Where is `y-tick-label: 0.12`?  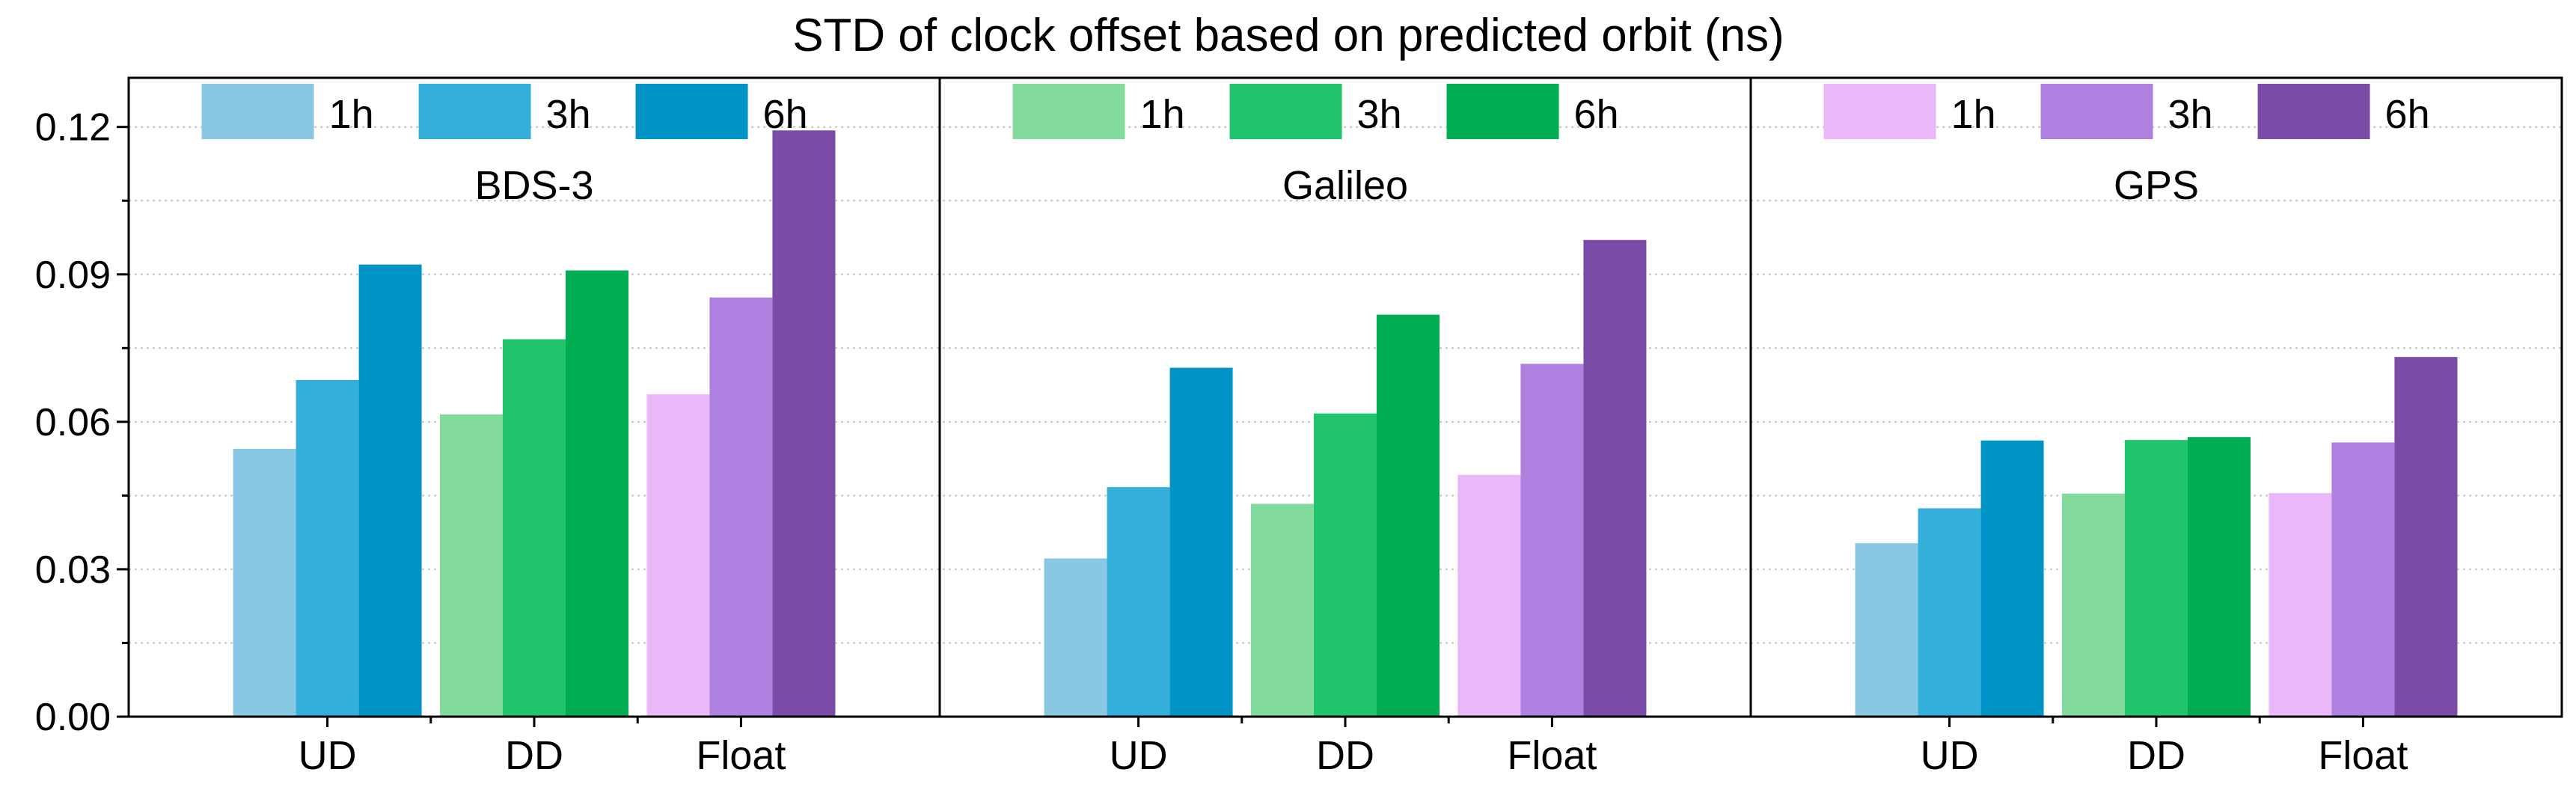 y-tick-label: 0.12 is located at coordinates (73, 128).